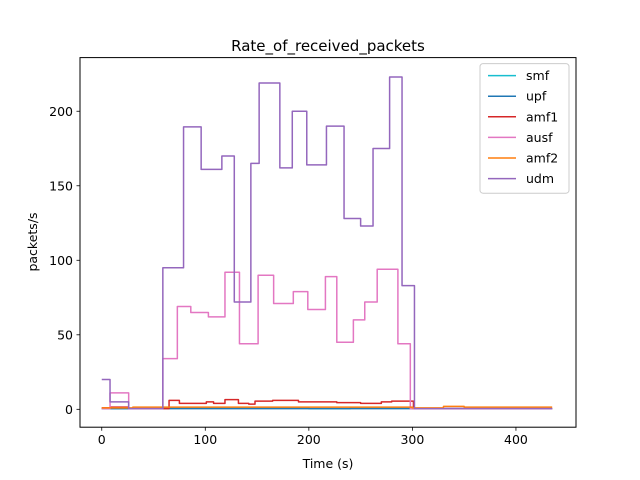 The width and height of the screenshot is (640, 480). I want to click on y-tick-label: 150, so click(61, 185).